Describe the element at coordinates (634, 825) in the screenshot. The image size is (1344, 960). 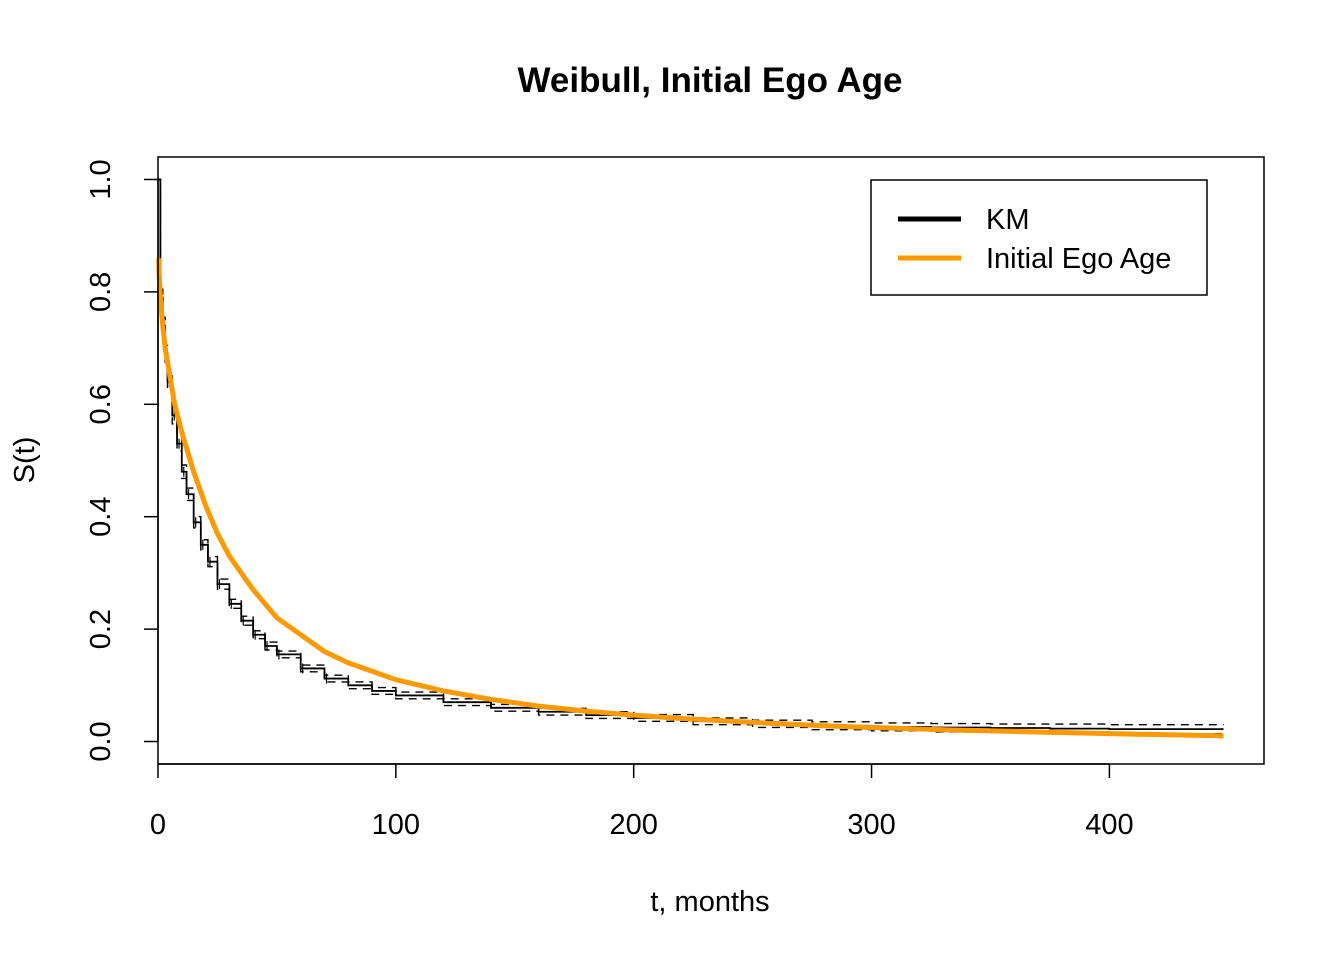
I see `x-tick-label: 200` at that location.